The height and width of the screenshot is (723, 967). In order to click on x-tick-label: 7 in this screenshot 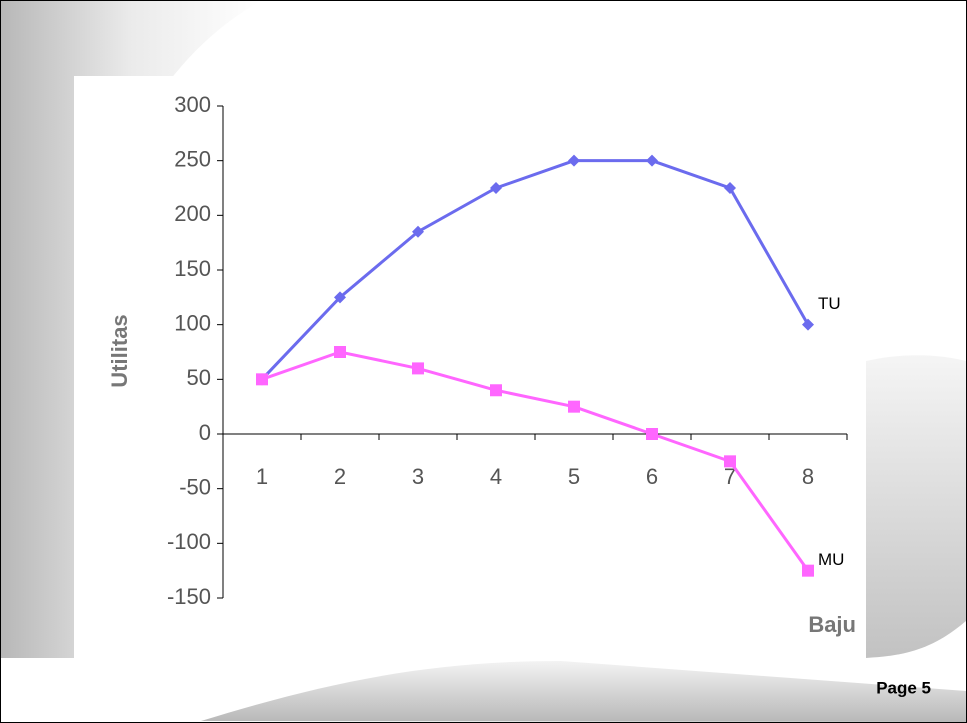, I will do `click(730, 476)`.